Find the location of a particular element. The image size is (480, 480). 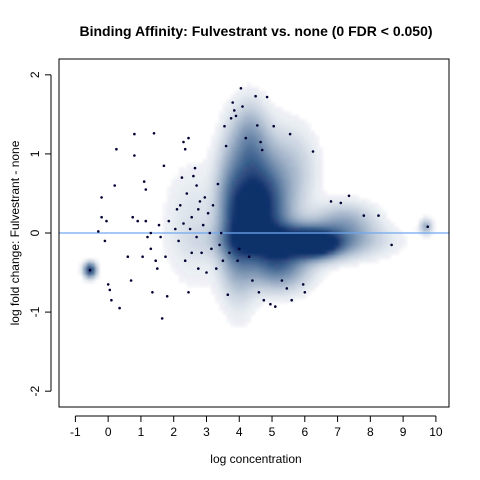

x-tick-label: -1 is located at coordinates (75, 432).